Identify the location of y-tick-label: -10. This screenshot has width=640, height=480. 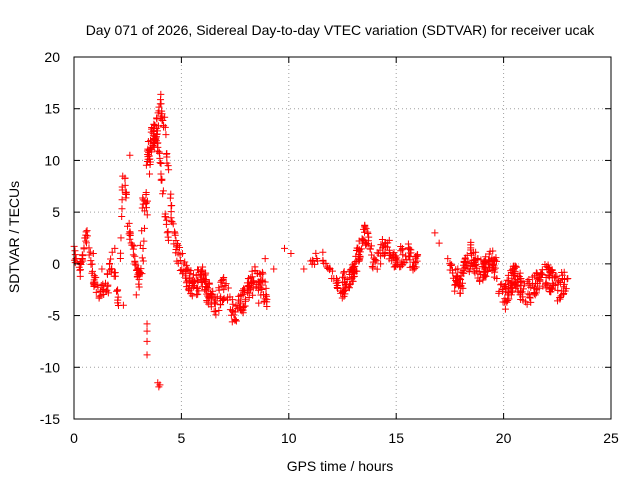
(50, 367).